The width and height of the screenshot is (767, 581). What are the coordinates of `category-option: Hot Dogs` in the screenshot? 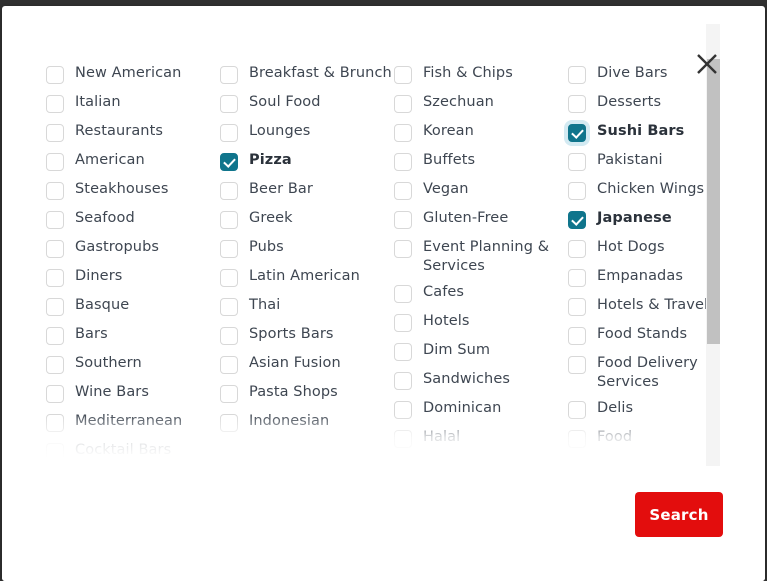 It's located at (652, 249).